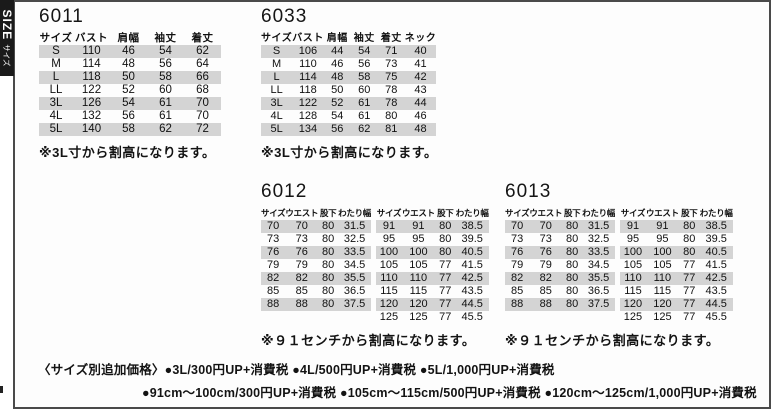 The width and height of the screenshot is (775, 418). I want to click on table-cell: 42.5, so click(472, 278).